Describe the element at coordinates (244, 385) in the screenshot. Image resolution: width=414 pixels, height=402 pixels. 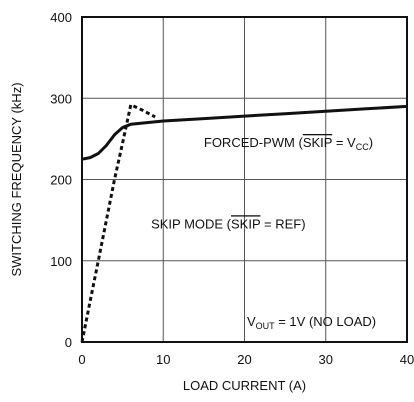
I see `x-axis-label: LOAD CURRENT (A)` at that location.